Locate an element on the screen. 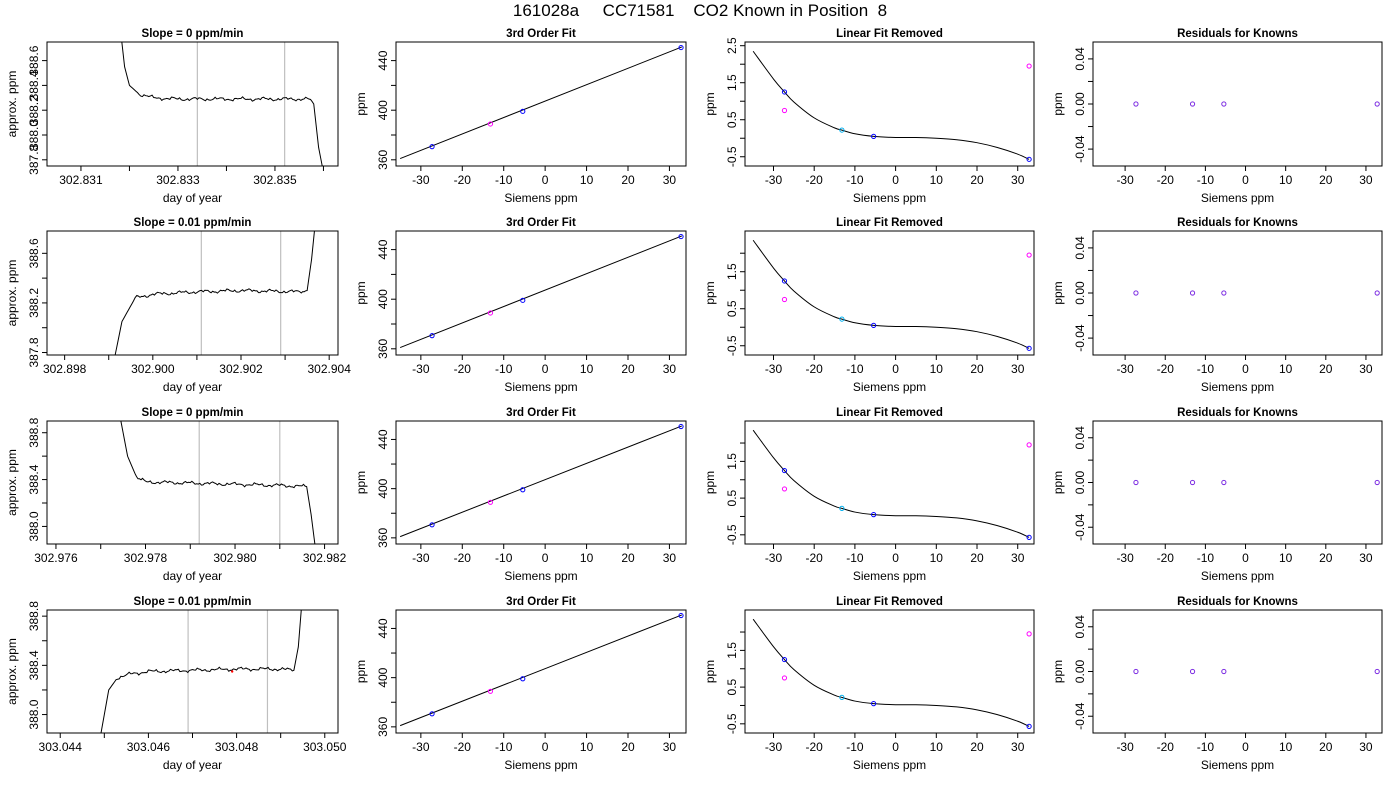 This screenshot has height=800, width=1400. y-tick-label: 388.0 is located at coordinates (34, 714).